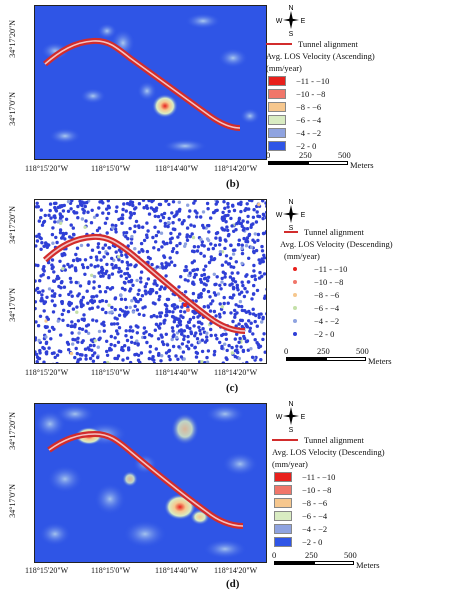  Describe the element at coordinates (303, 21) in the screenshot. I see `svg-text: E` at that location.